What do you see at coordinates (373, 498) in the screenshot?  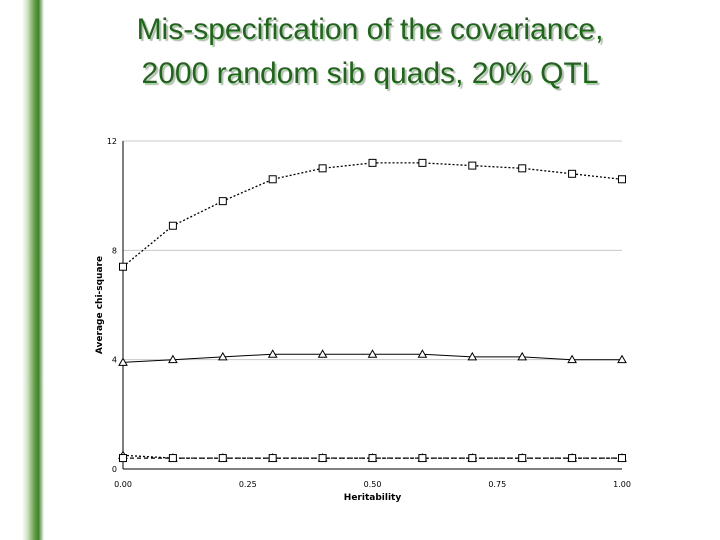 I see `x-axis-label: Heritability` at bounding box center [373, 498].